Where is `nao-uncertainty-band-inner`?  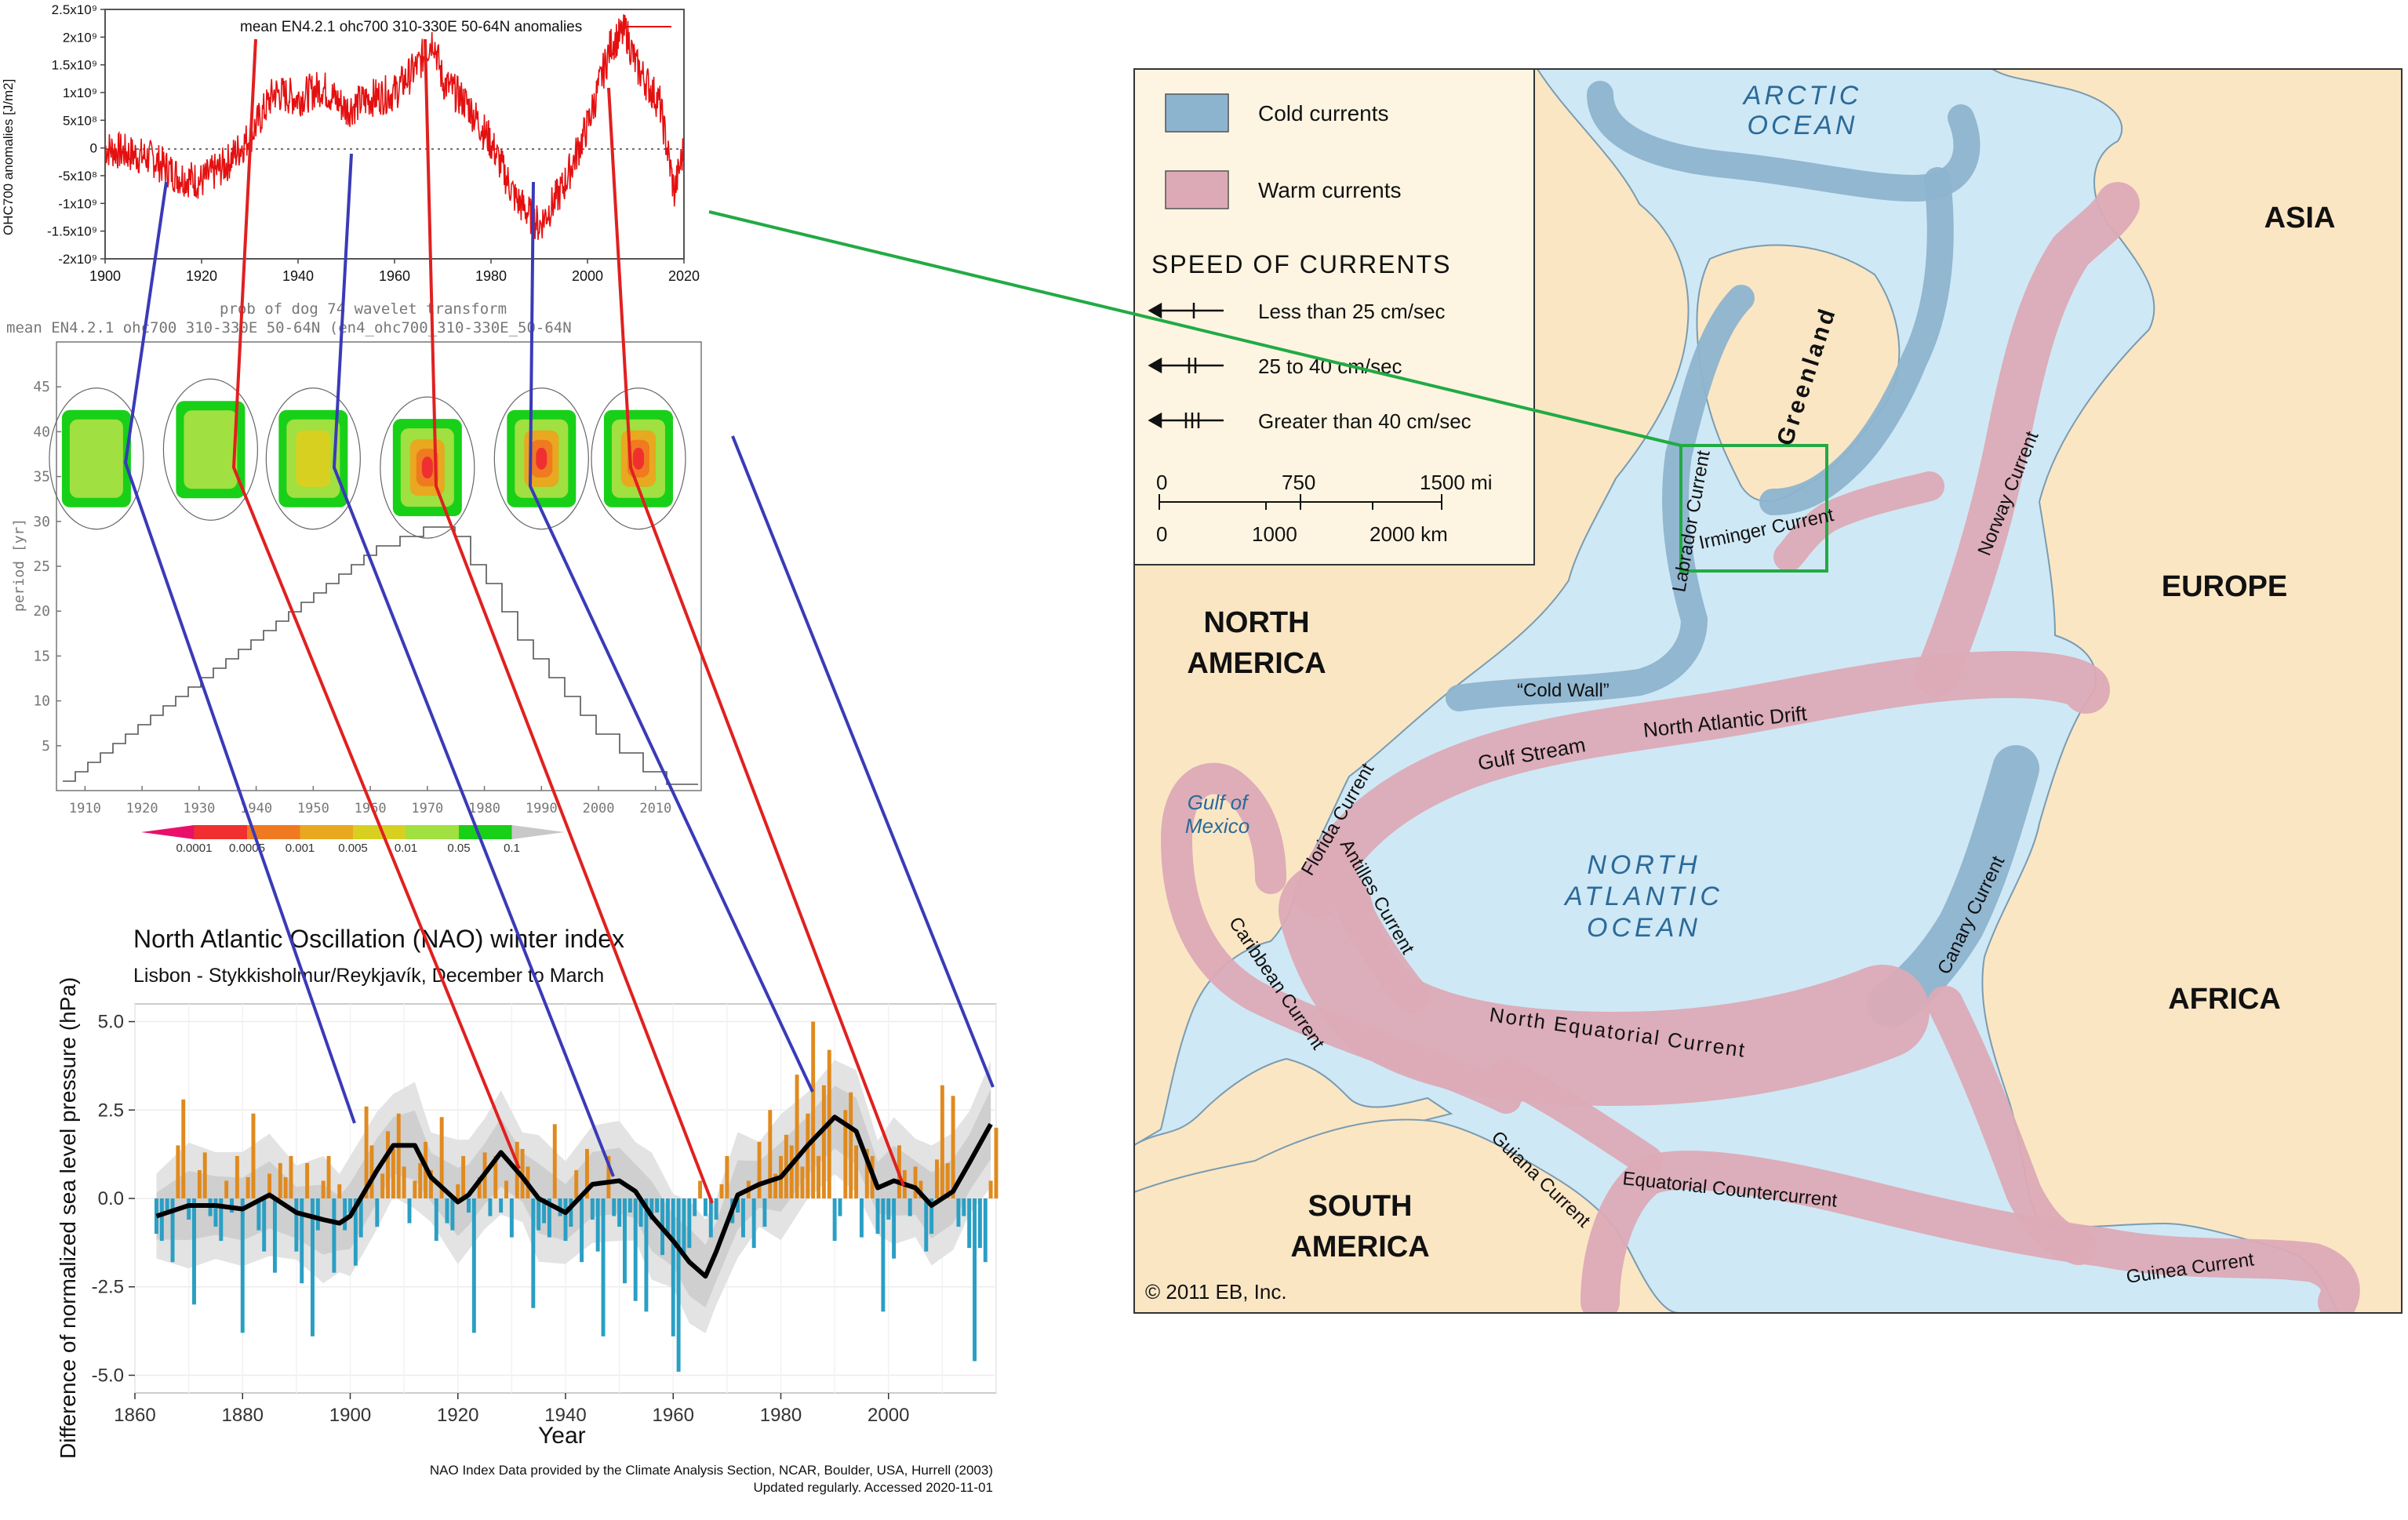
nao-uncertainty-band-inner is located at coordinates (574, 1196).